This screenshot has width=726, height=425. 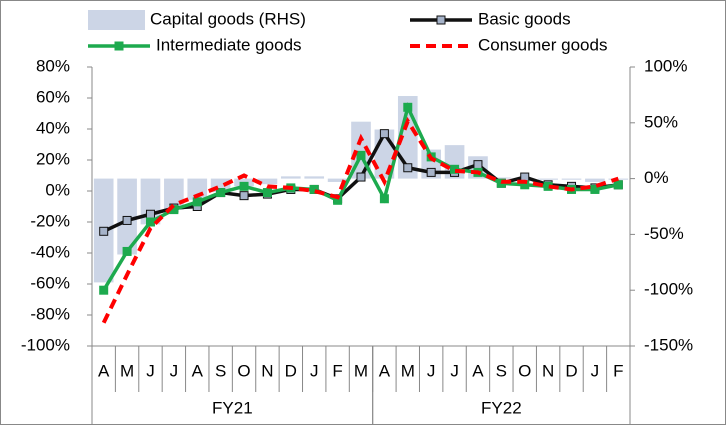 What do you see at coordinates (668, 289) in the screenshot?
I see `y2-tick-label: -100%` at bounding box center [668, 289].